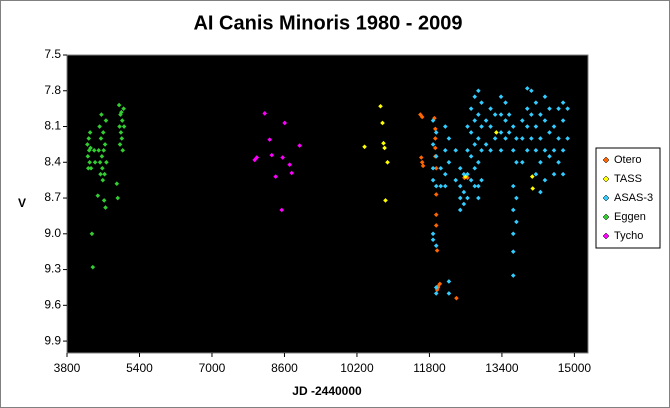  What do you see at coordinates (327, 391) in the screenshot?
I see `x-axis-title: JD -2440000` at bounding box center [327, 391].